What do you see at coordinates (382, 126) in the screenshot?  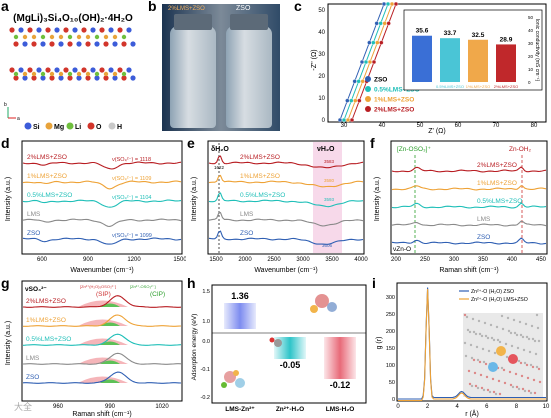 I see `x-tick: 40` at bounding box center [382, 126].